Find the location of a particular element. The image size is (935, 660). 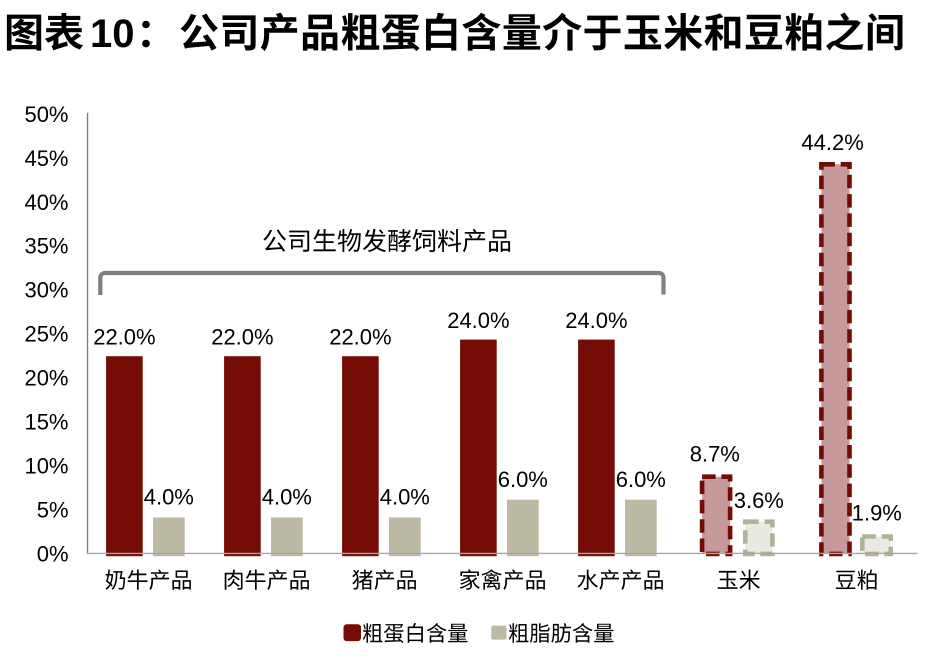

svg-text: 30% is located at coordinates (46, 290).